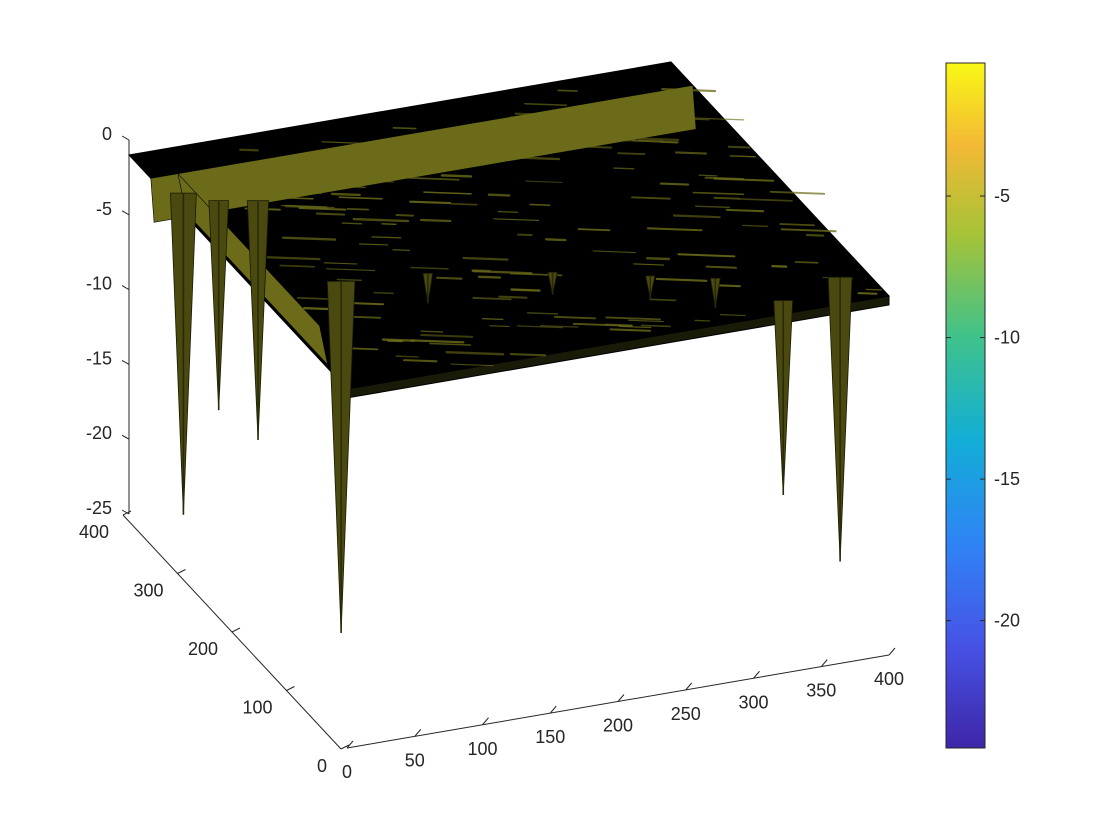 The height and width of the screenshot is (840, 1120). Describe the element at coordinates (148, 591) in the screenshot. I see `y-tick-label: 300` at that location.